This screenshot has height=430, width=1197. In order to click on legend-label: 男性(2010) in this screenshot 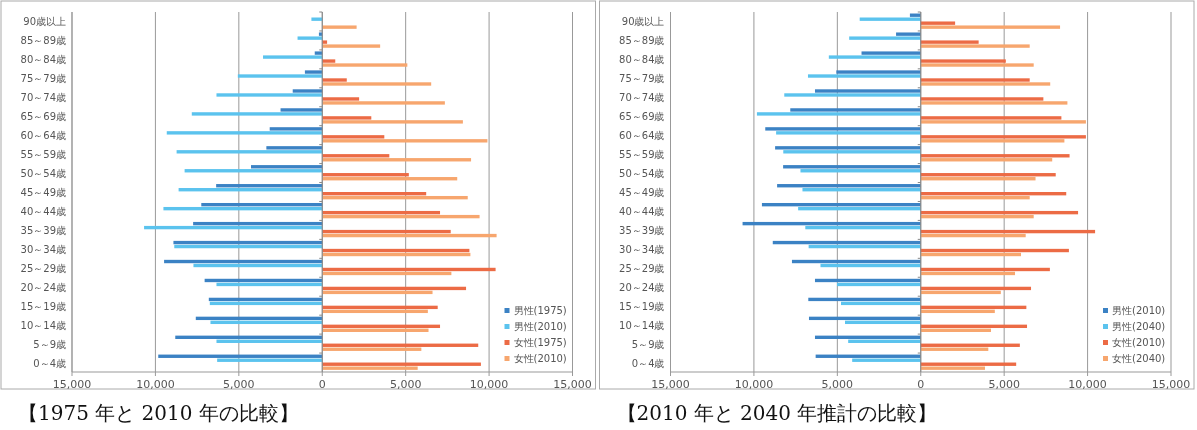, I will do `click(540, 326)`.